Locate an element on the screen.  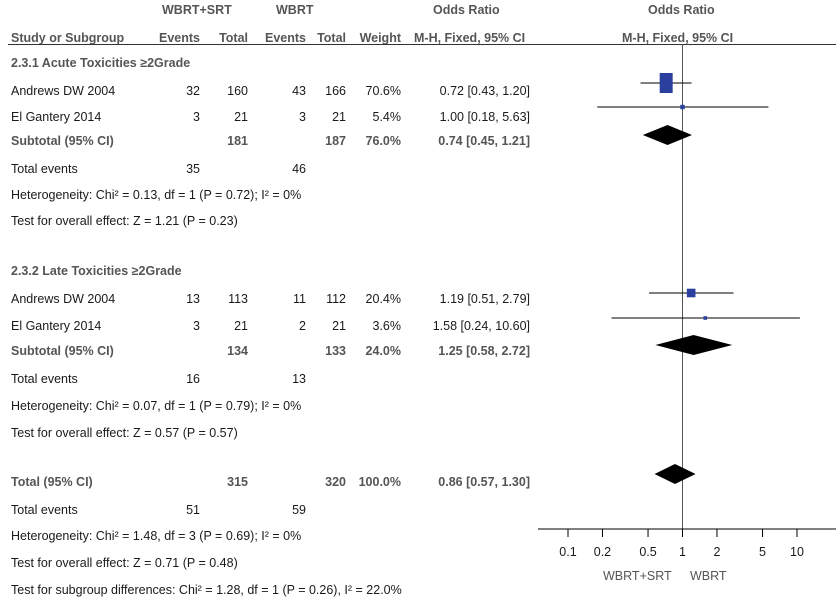
x-tick-label: 10 is located at coordinates (797, 552).